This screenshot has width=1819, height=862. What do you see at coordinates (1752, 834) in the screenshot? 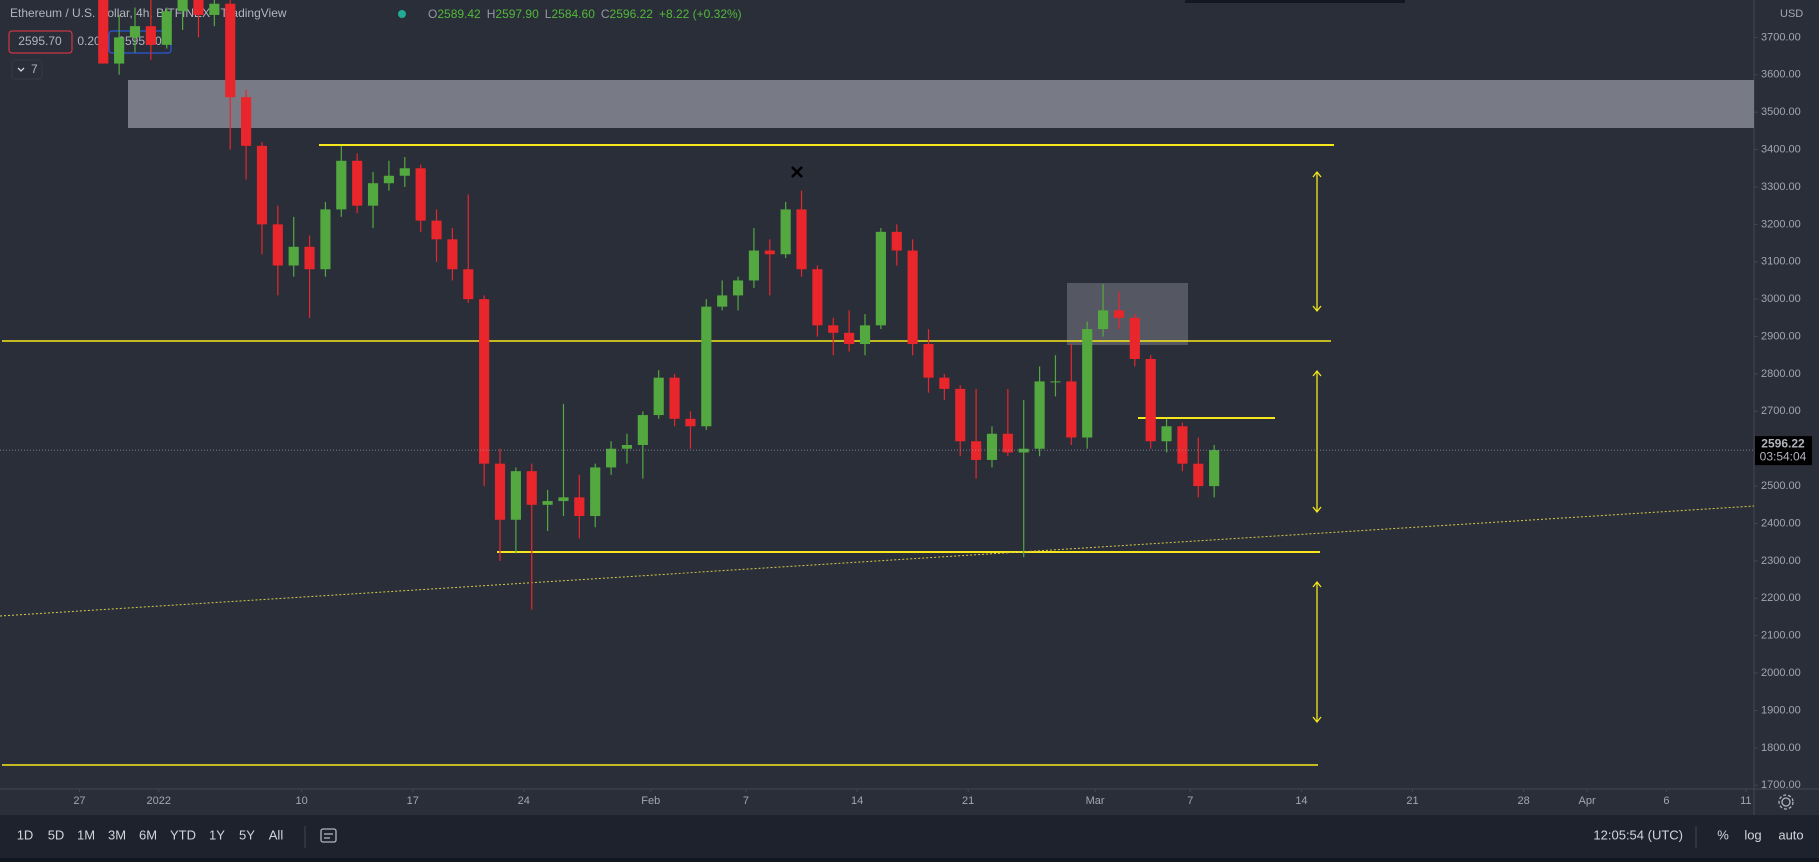
I see `scale-option: log` at bounding box center [1752, 834].